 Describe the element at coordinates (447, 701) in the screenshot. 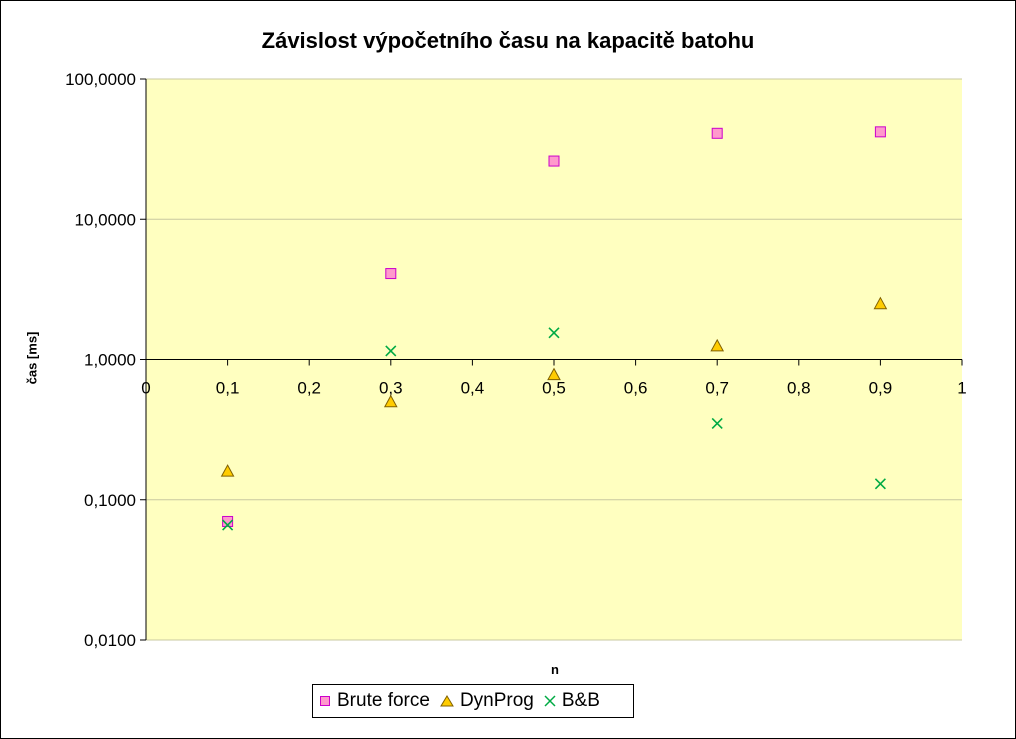

I see `legend-triangle-marker-icon` at that location.